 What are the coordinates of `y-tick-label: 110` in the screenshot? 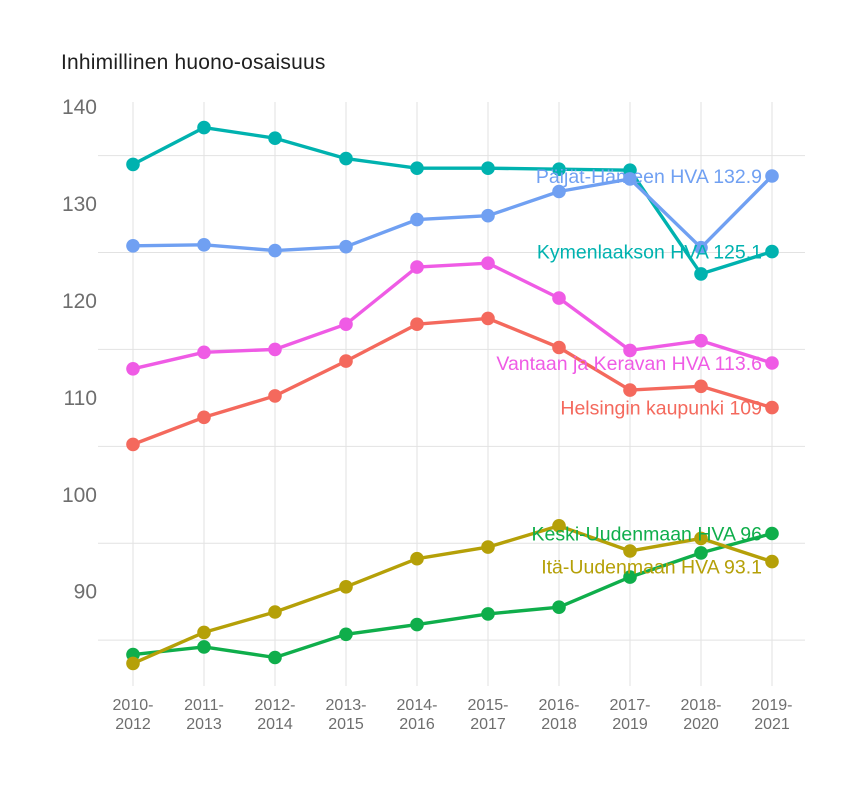 It's located at (80, 398).